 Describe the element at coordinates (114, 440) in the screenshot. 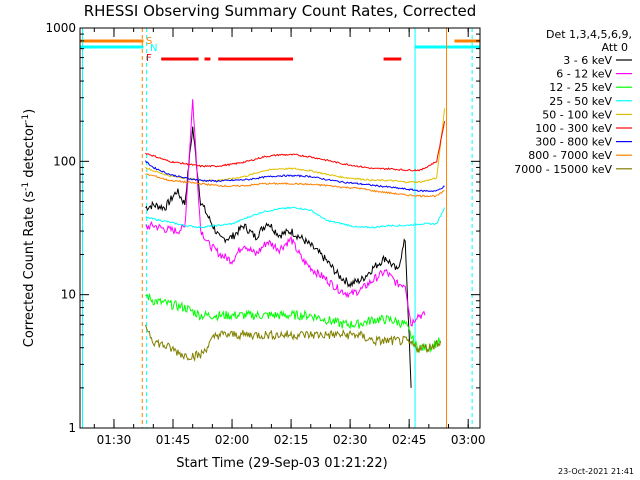

I see `x-tick-label: 01:30` at that location.